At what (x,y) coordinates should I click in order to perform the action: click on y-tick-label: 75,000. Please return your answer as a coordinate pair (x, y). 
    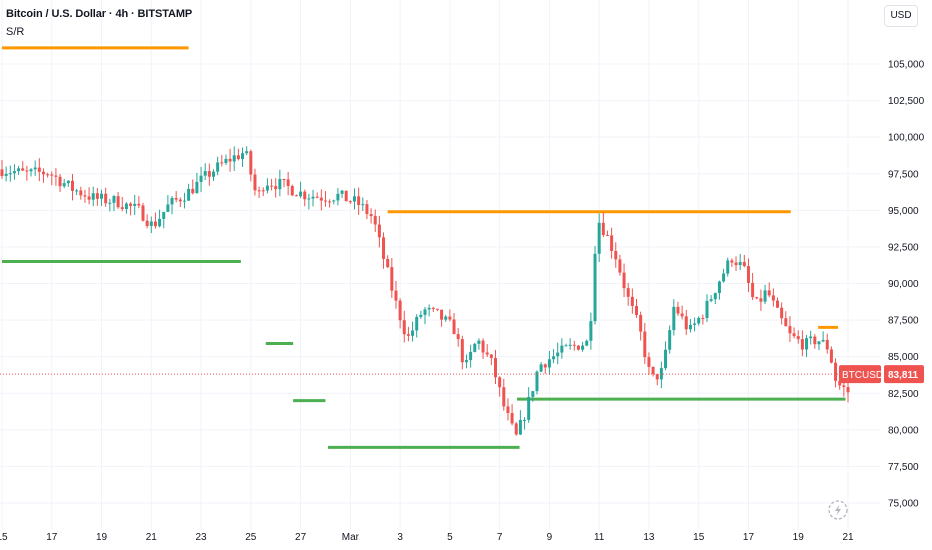
    Looking at the image, I should click on (903, 504).